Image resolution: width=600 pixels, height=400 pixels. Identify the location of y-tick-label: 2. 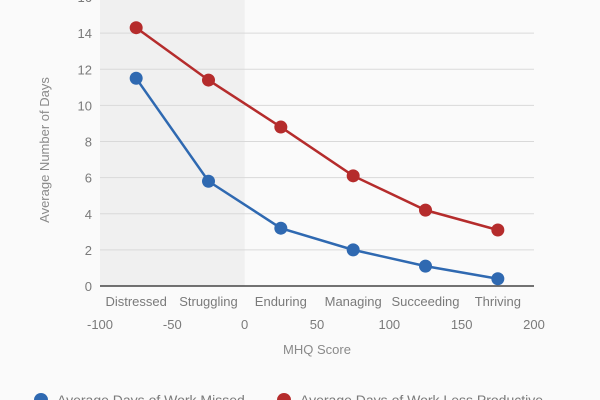
(88, 250).